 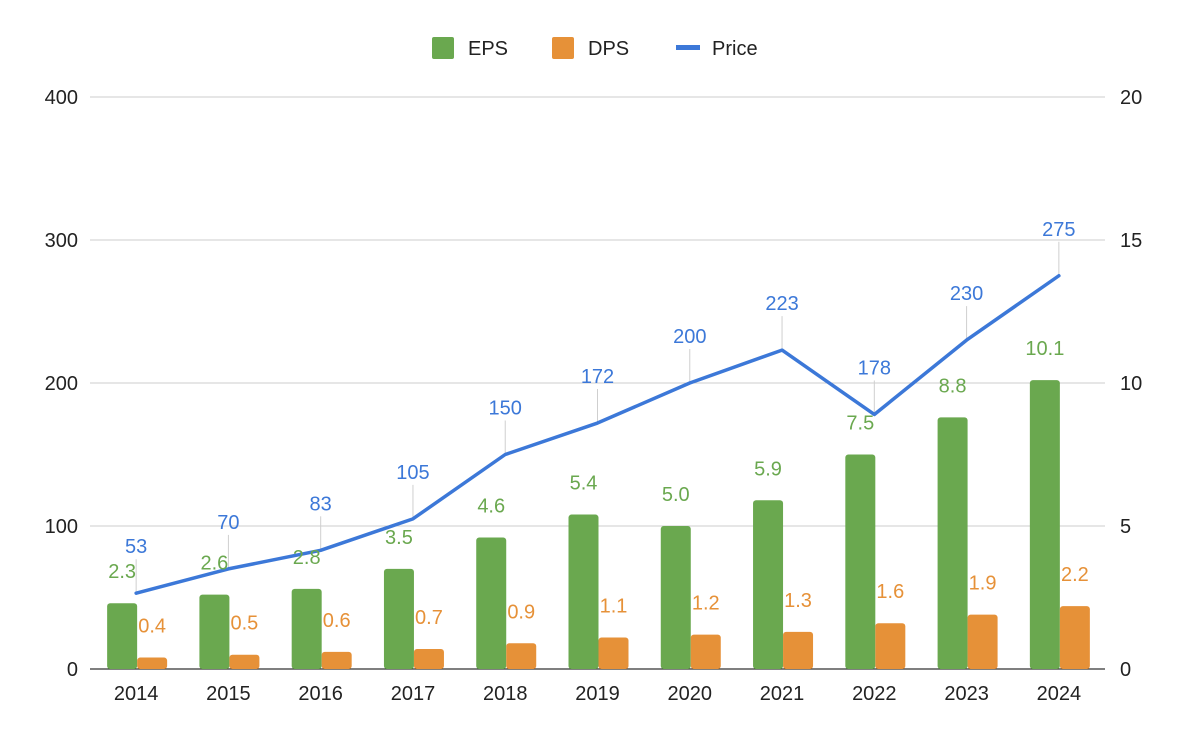 What do you see at coordinates (874, 368) in the screenshot?
I see `price-data-label: 178` at bounding box center [874, 368].